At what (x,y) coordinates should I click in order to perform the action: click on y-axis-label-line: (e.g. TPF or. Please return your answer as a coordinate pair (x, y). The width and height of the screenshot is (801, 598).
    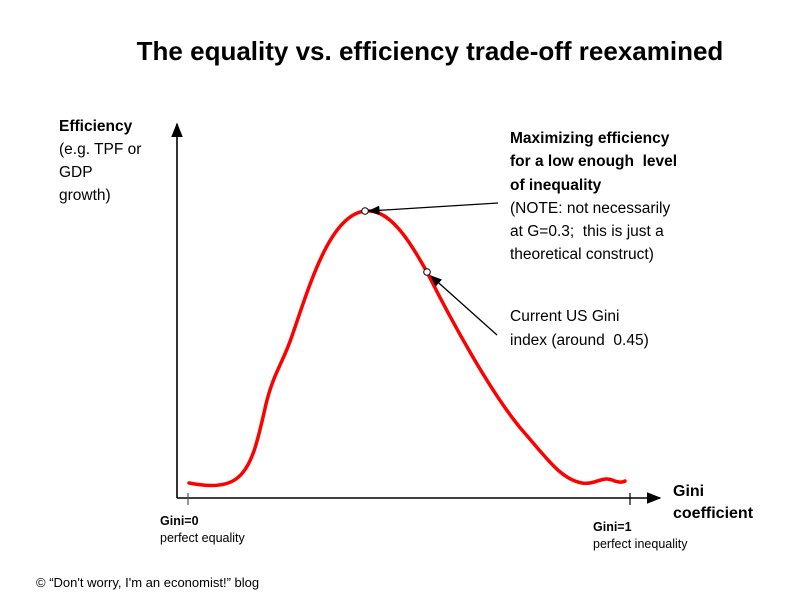
    Looking at the image, I should click on (100, 149).